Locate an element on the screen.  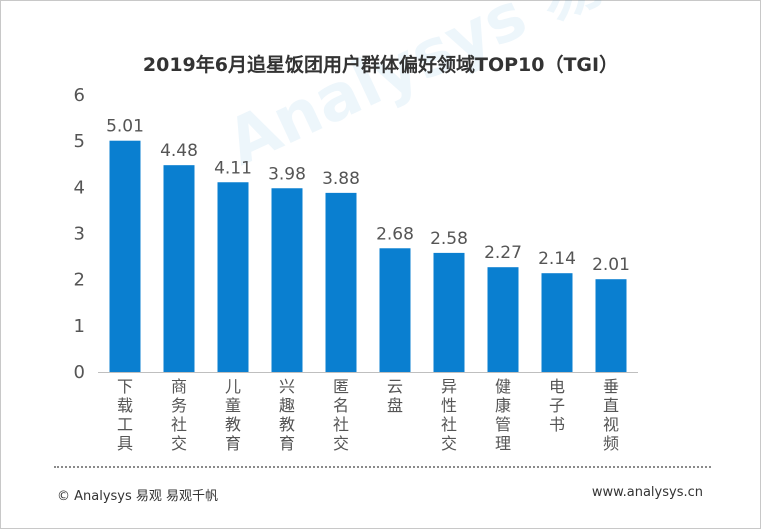
category-label-5: 匿名社交 is located at coordinates (341, 415).